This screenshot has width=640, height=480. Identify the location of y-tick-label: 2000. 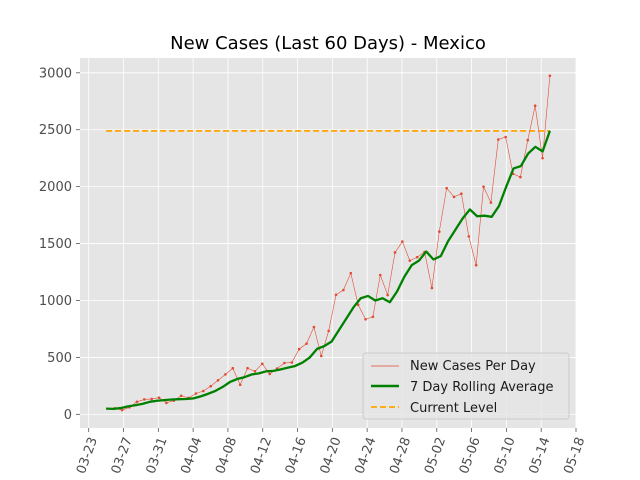
(55, 187).